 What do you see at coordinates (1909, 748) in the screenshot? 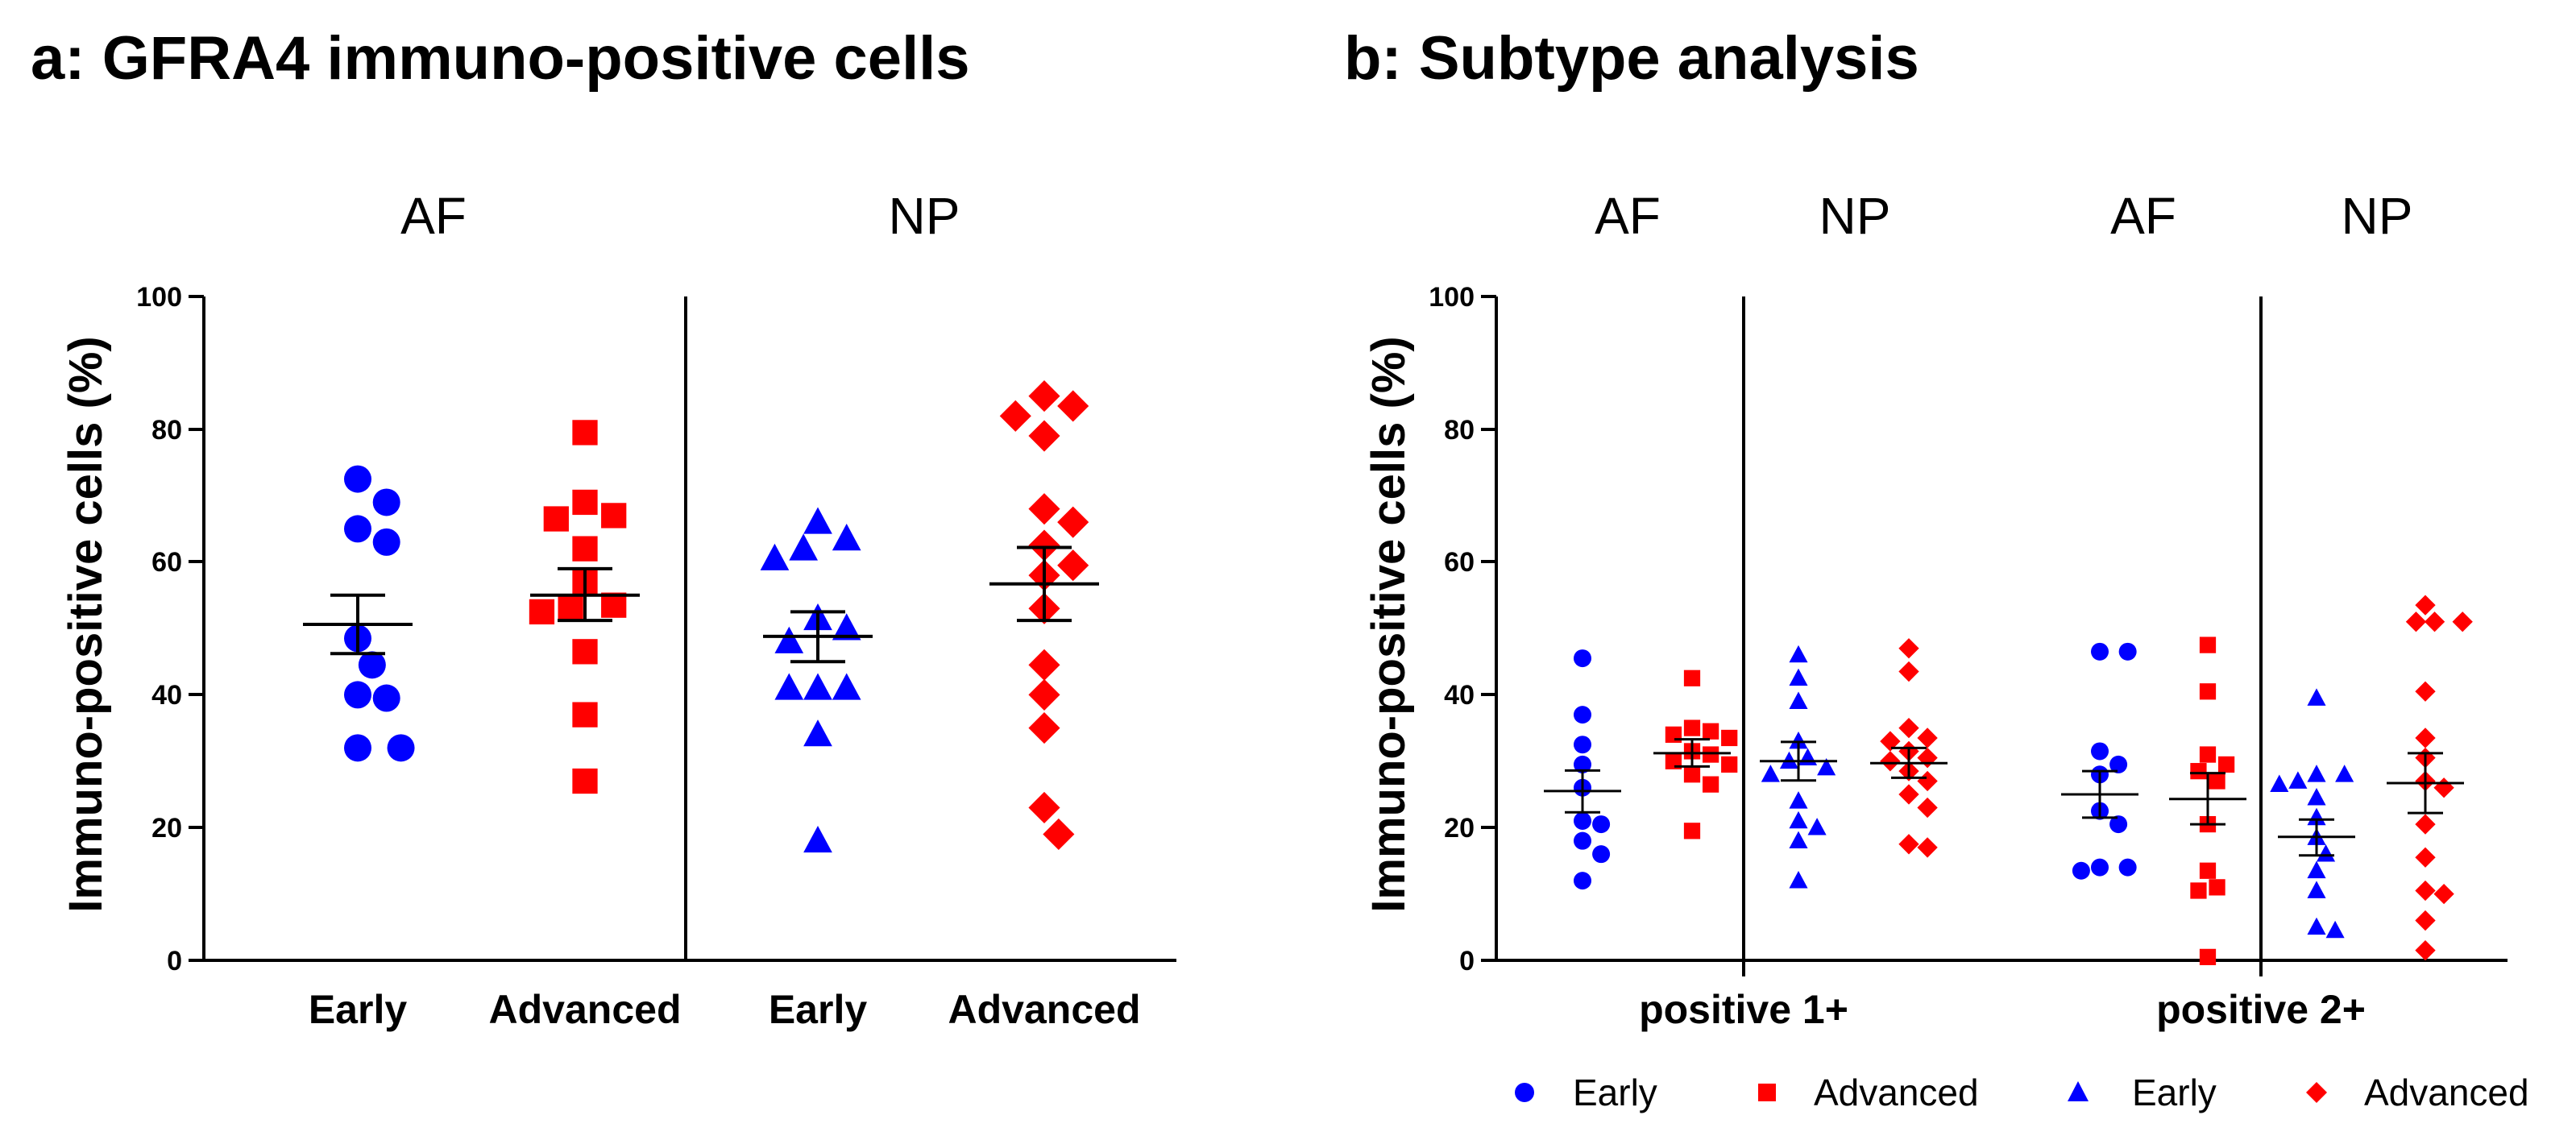
I see `series-1-np-advanced` at bounding box center [1909, 748].